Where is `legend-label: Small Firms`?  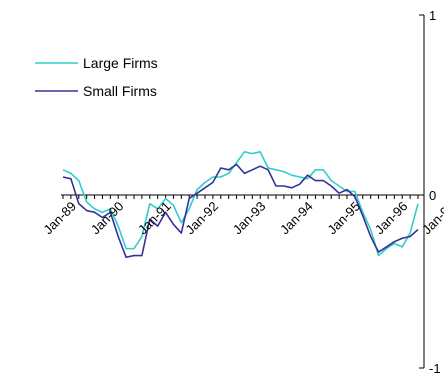
legend-label: Small Firms is located at coordinates (120, 91).